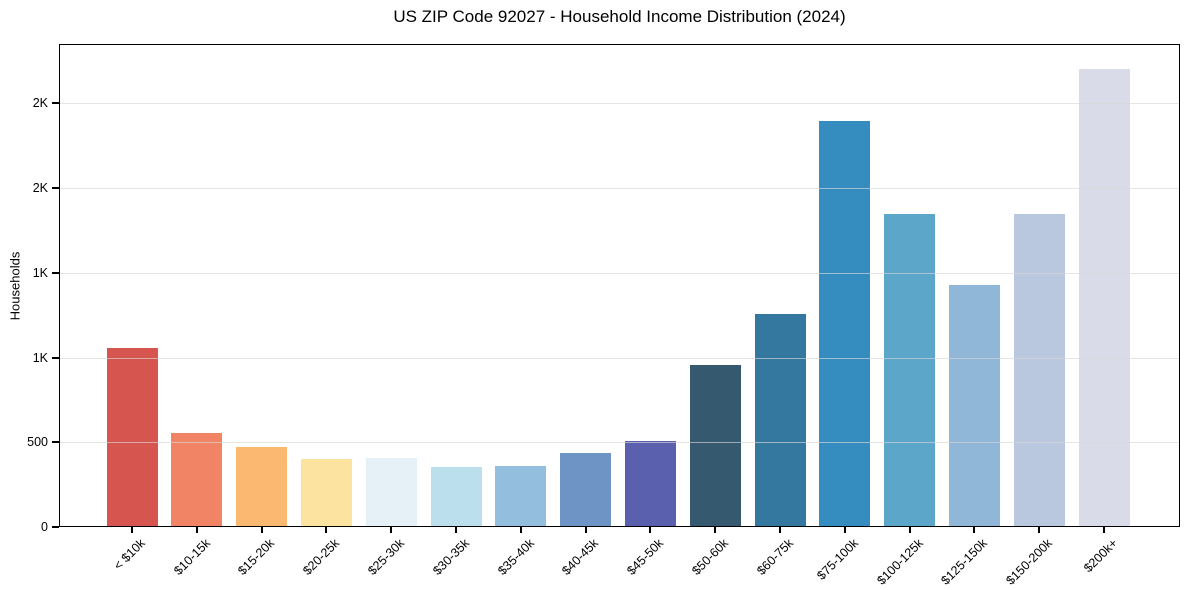 This screenshot has height=590, width=1189. I want to click on x-tick-label: $100-125k, so click(899, 562).